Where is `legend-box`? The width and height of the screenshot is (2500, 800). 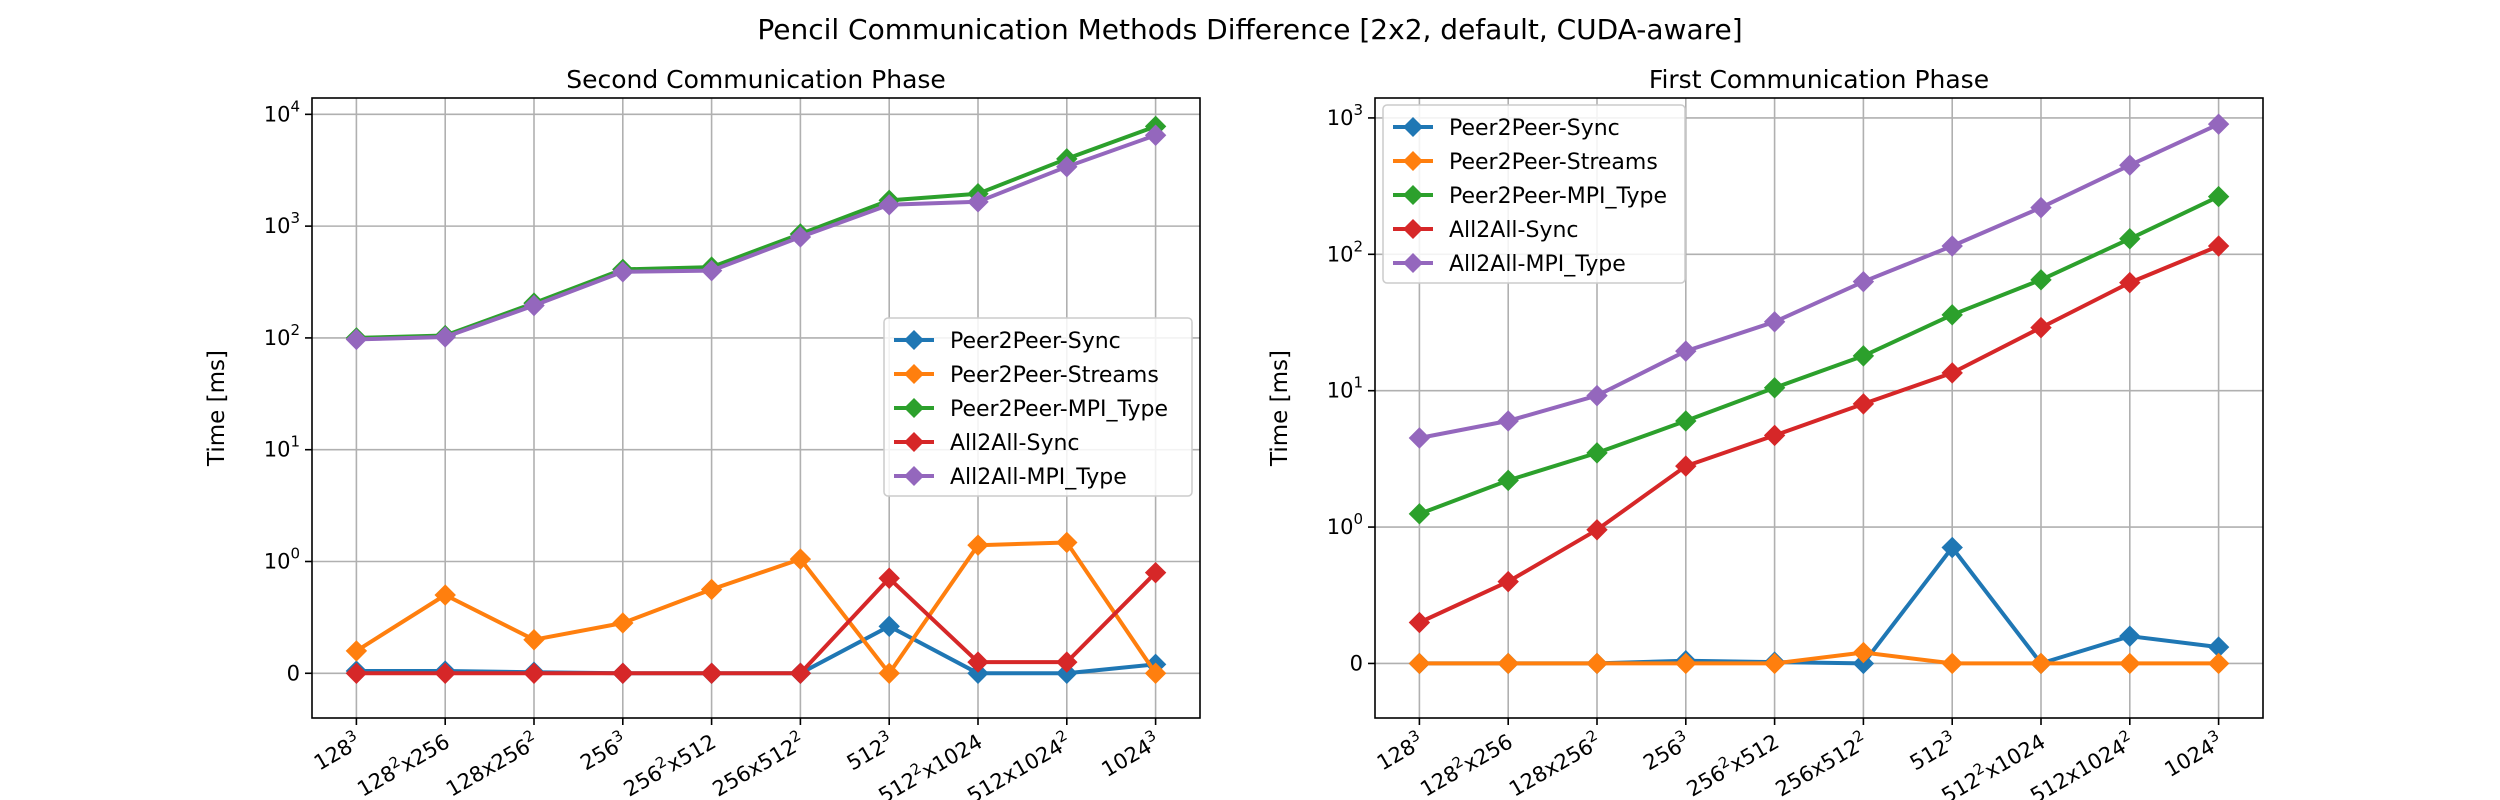
legend-box is located at coordinates (1534, 194).